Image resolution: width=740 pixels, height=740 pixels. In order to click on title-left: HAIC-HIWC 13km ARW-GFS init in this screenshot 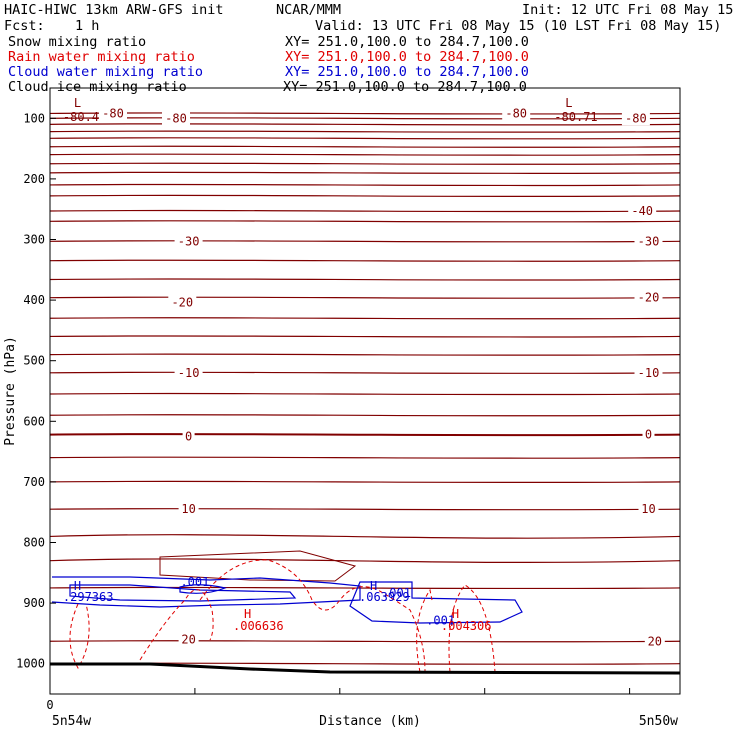, I will do `click(114, 10)`.